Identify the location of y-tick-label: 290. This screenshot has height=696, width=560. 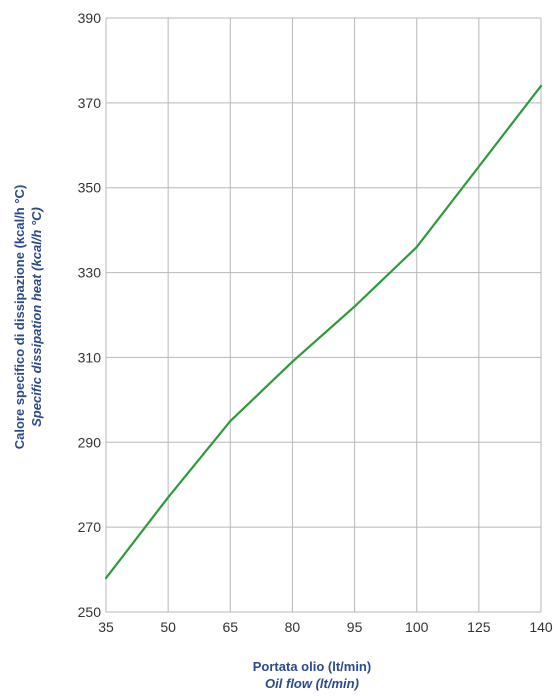
(90, 442).